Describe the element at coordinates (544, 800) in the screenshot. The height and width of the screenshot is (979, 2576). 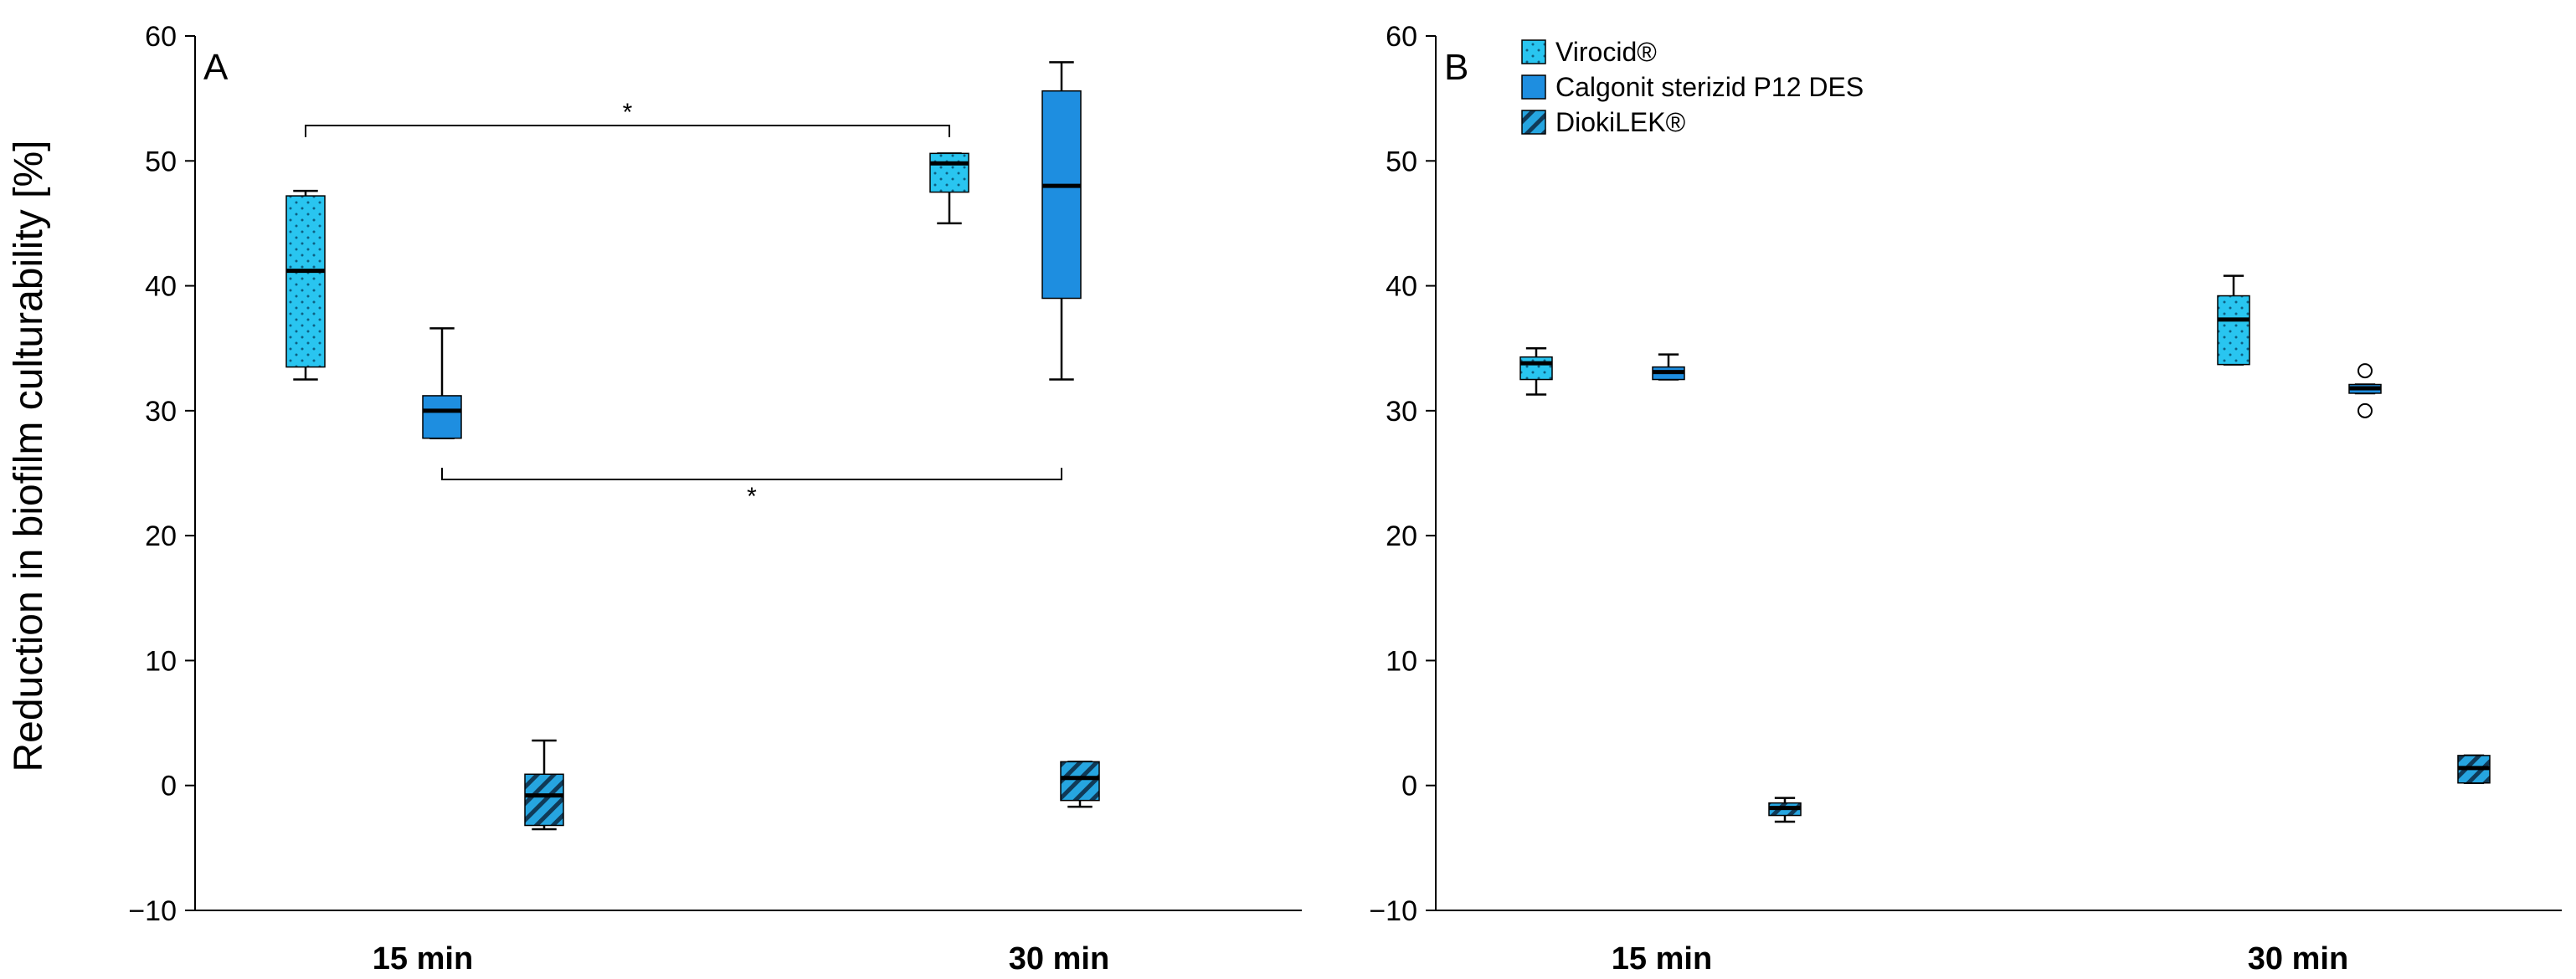
I see `diokilek-15-box` at that location.